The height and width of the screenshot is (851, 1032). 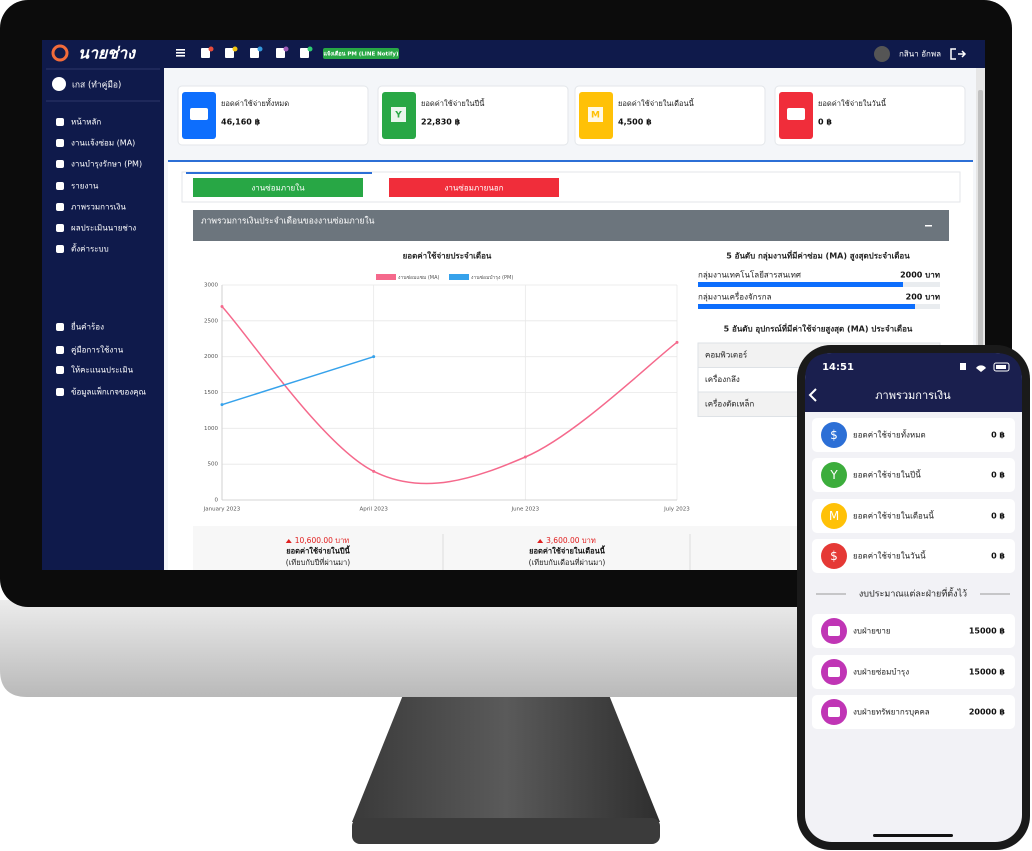 I want to click on legend-label: งานซ่อมแซม (MA), so click(x=419, y=278).